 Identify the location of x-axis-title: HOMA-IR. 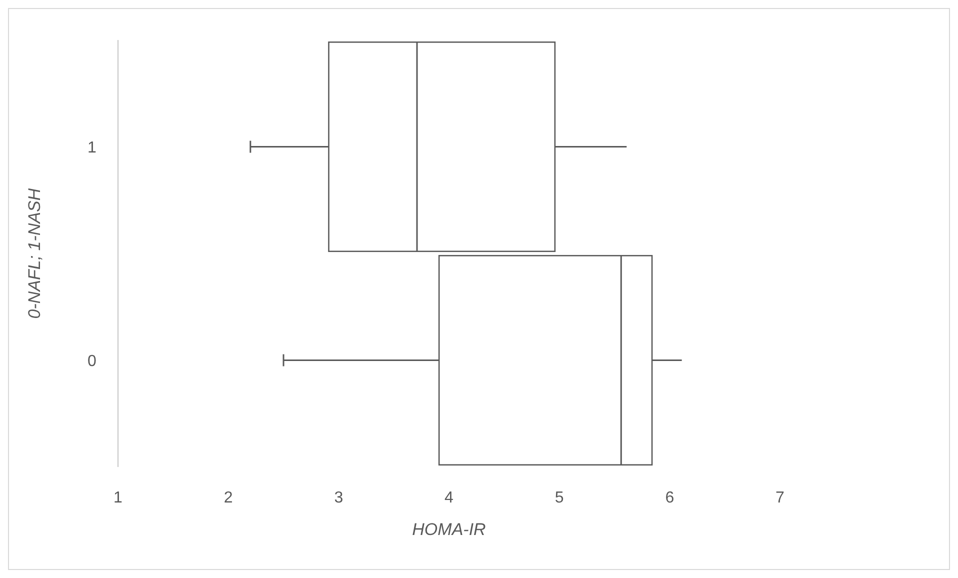
(449, 529).